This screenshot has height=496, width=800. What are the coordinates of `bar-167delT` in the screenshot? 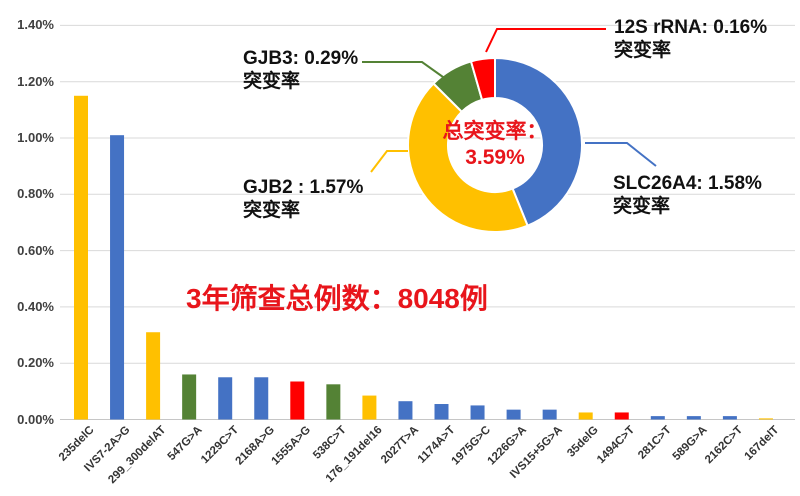 It's located at (765, 419).